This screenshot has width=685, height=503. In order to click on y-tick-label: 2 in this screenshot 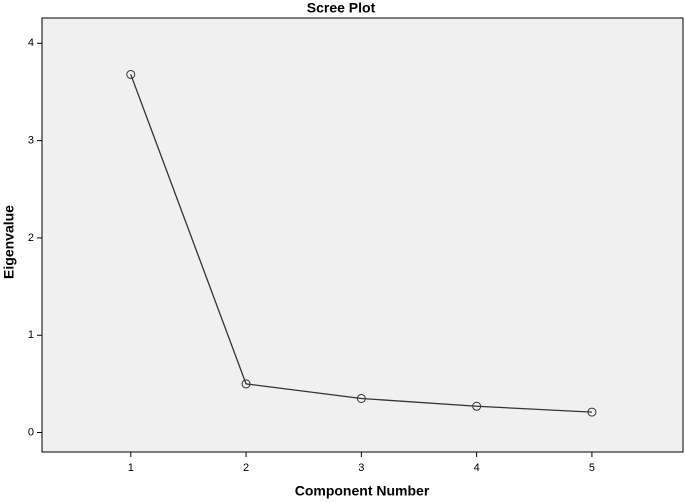, I will do `click(31, 238)`.